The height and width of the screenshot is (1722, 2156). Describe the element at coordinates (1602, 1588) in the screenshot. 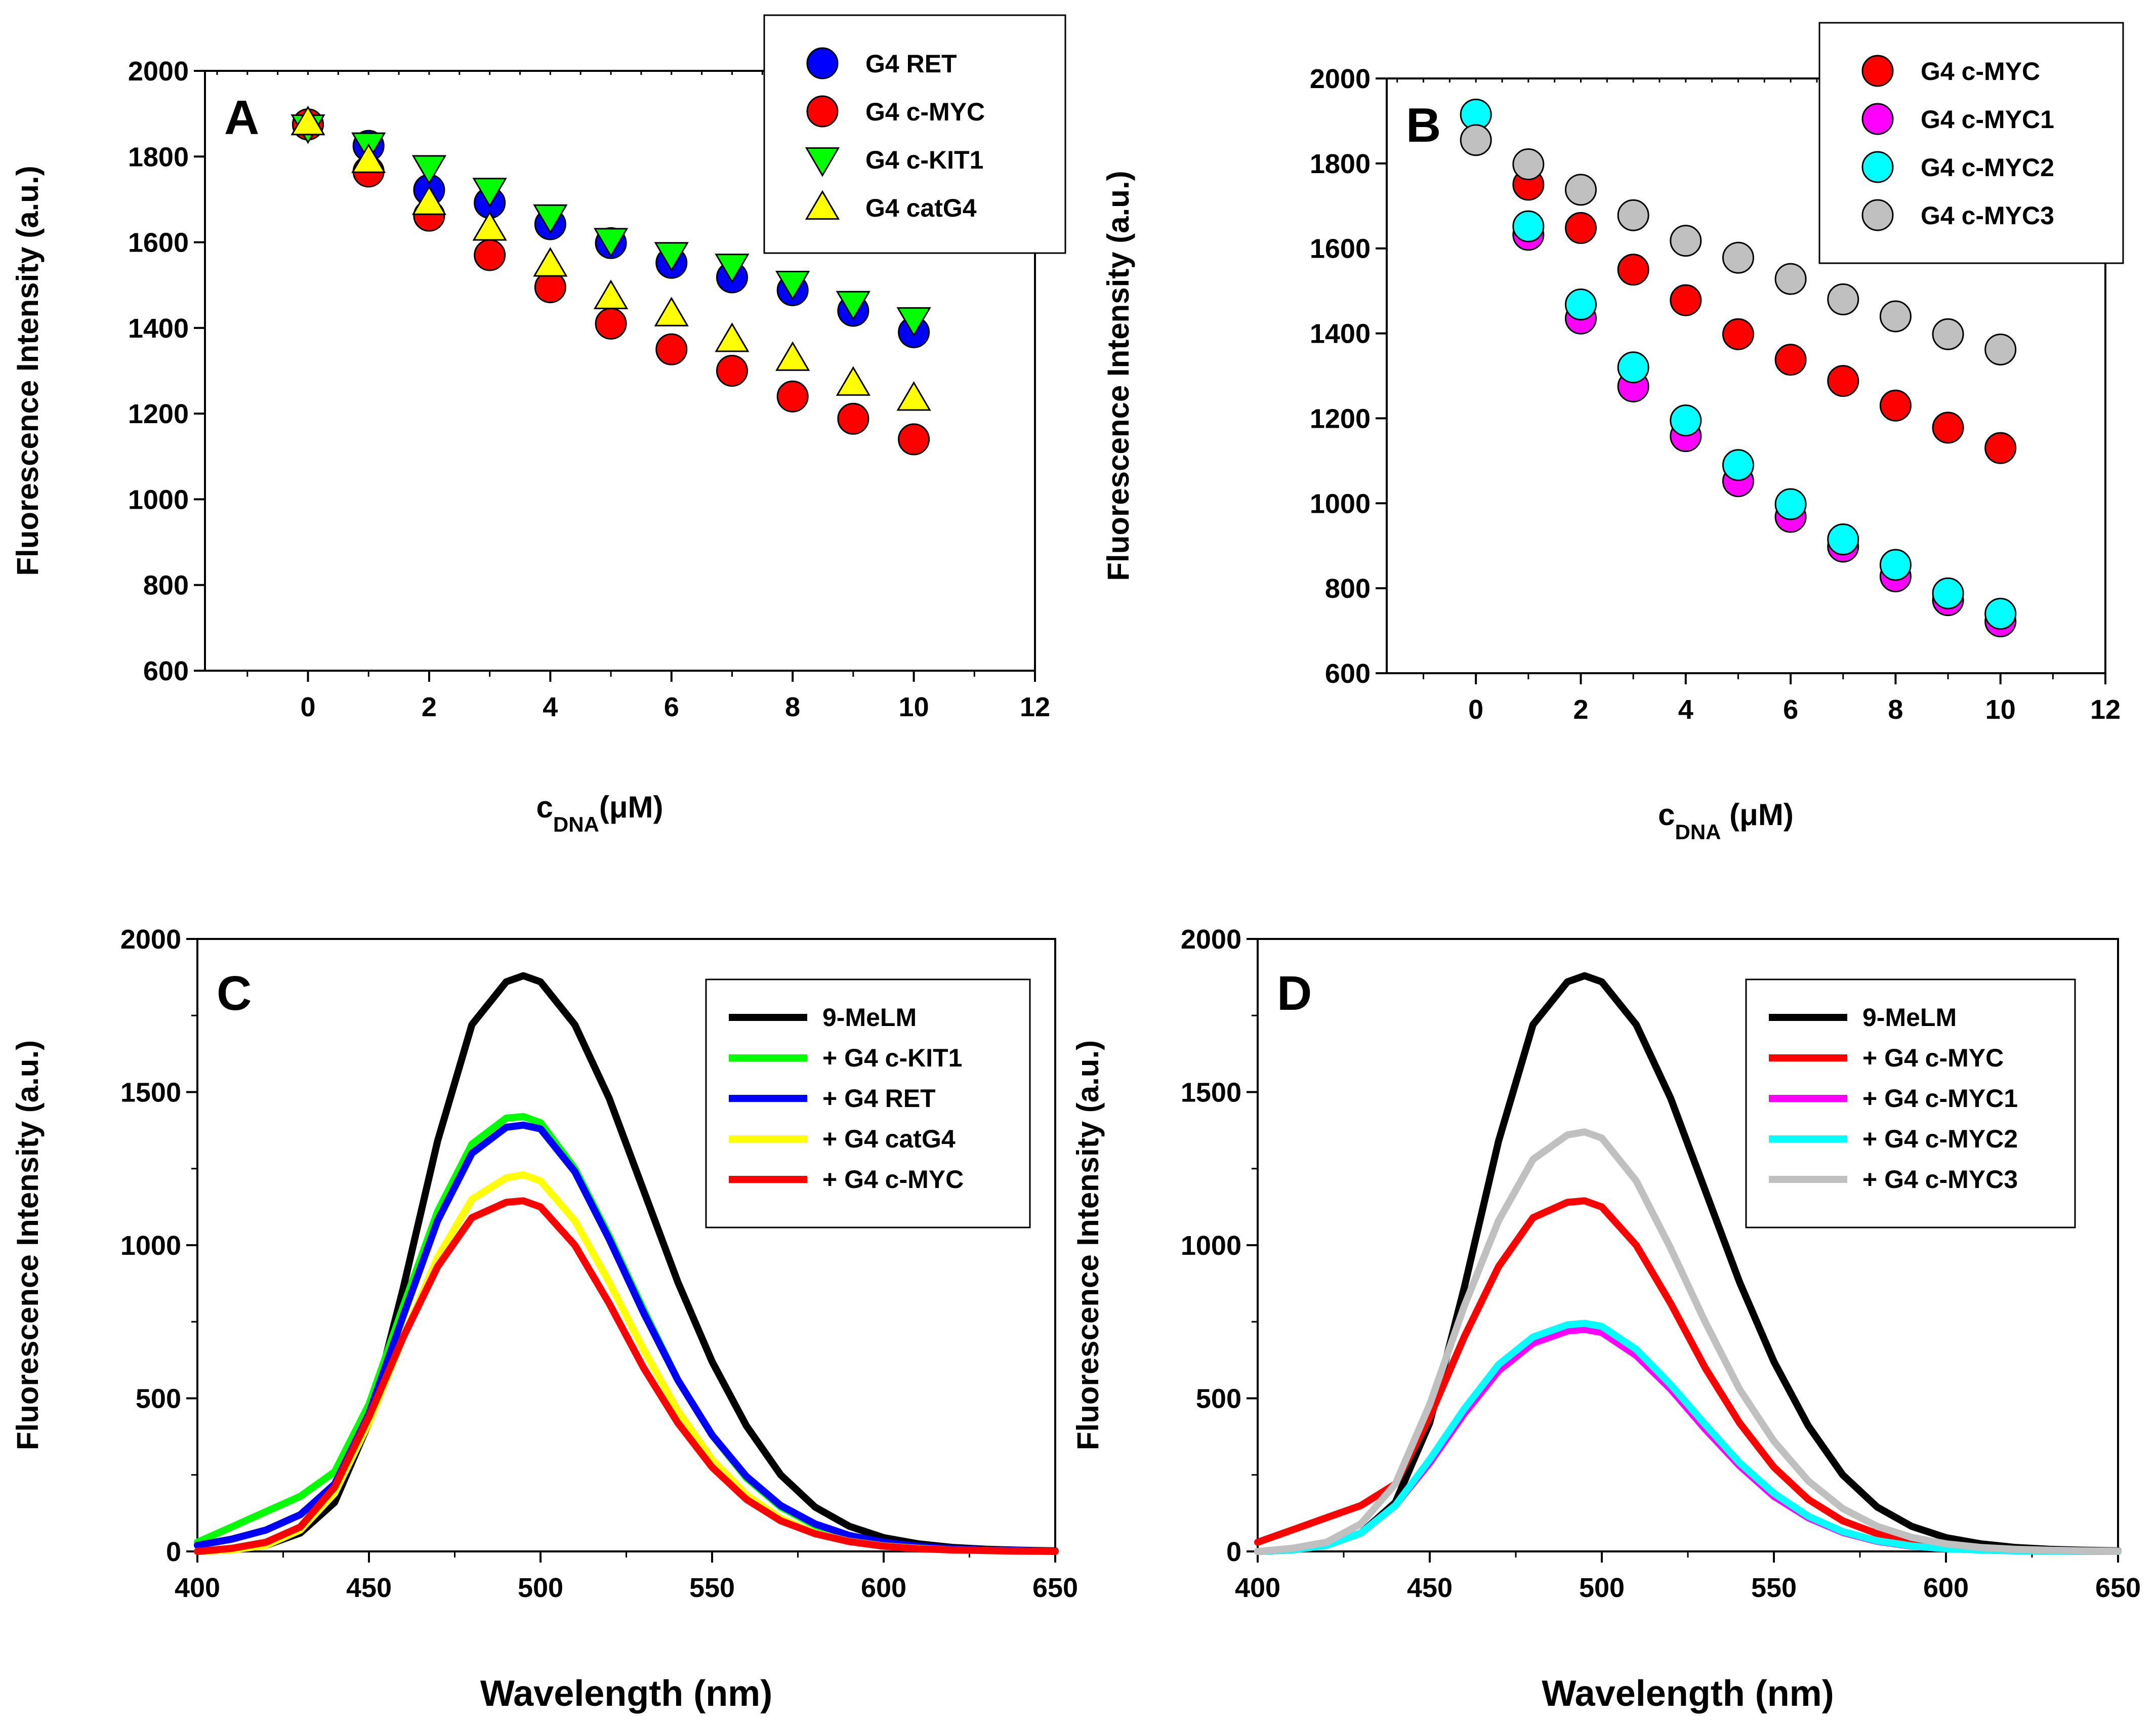

I see `x-tick-label: 500` at that location.